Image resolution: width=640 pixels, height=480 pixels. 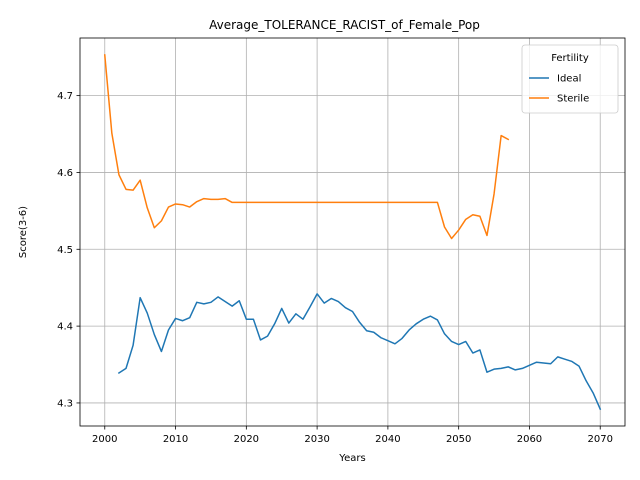 I want to click on legend-entries: Ideal Sterile, so click(x=559, y=89).